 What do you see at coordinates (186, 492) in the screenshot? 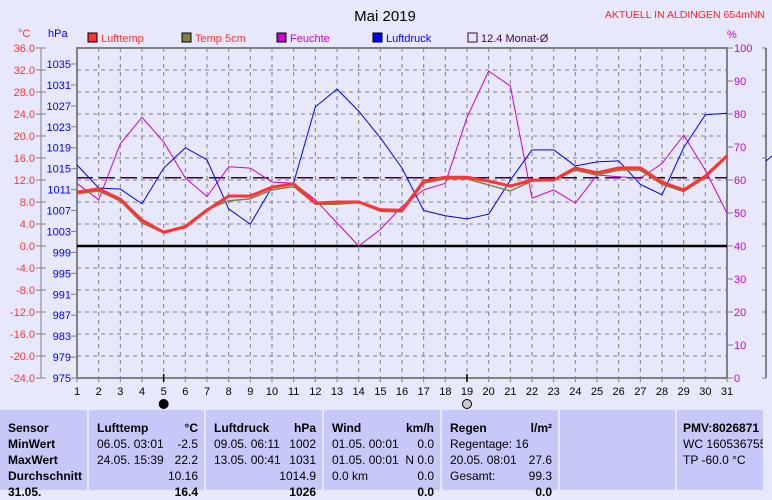
I see `lufttemp-current: 16.4` at bounding box center [186, 492].